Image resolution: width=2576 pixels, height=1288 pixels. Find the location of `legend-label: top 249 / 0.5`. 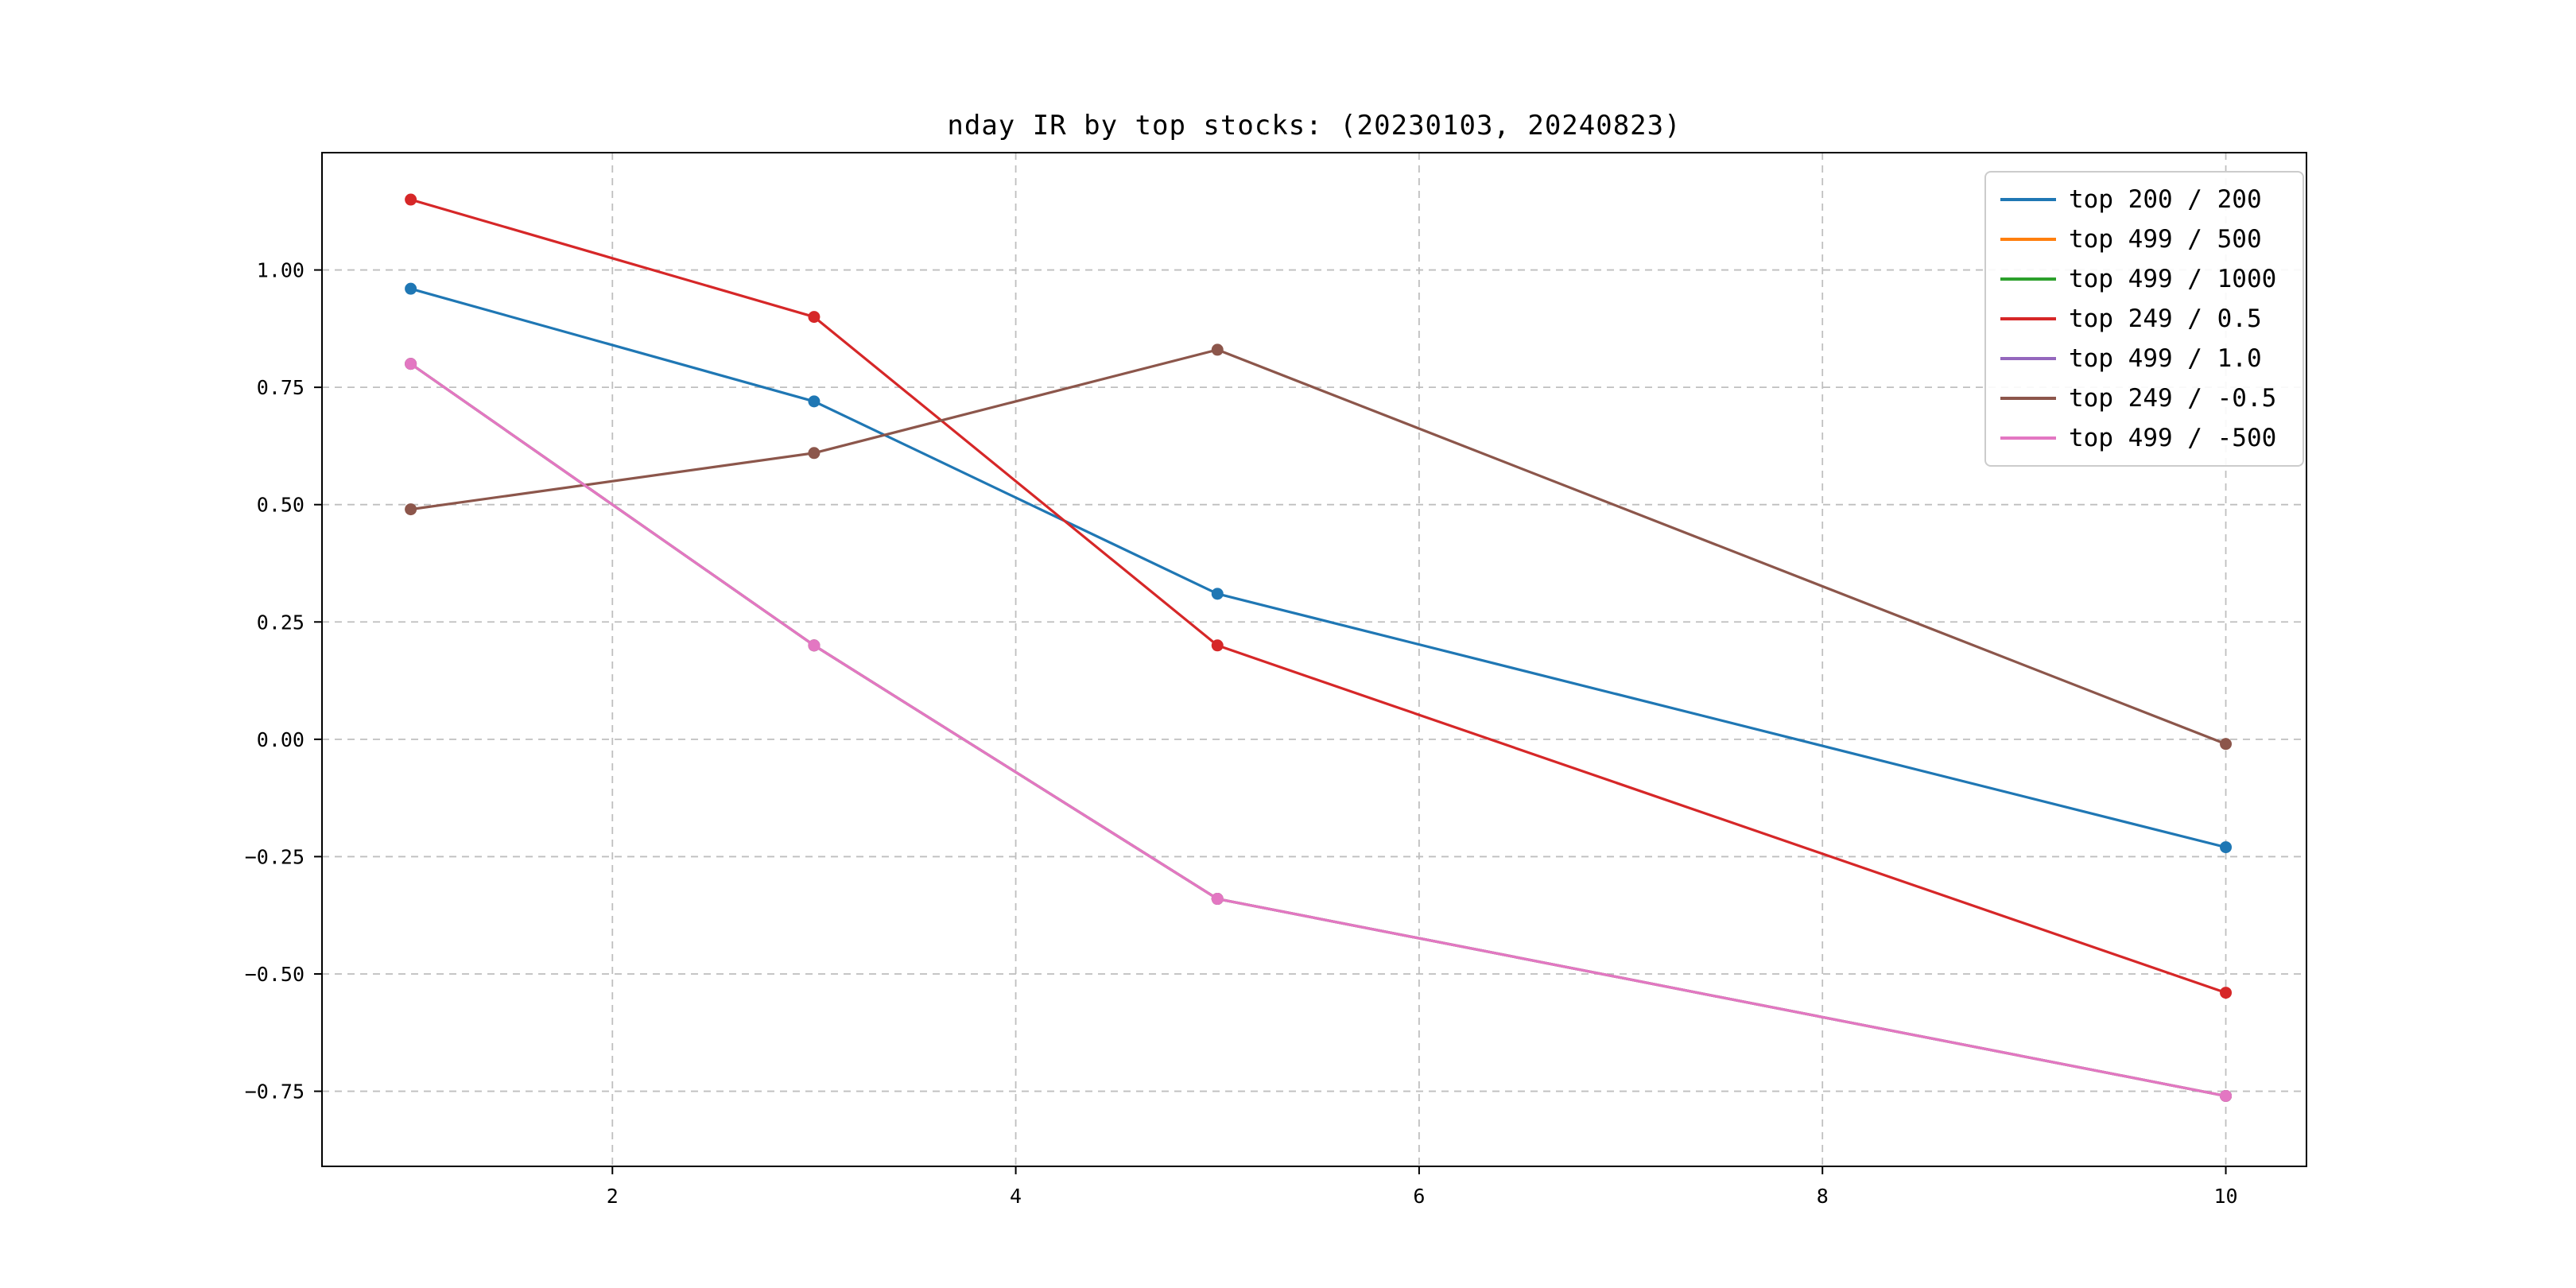

legend-label: top 249 / 0.5 is located at coordinates (2166, 319).